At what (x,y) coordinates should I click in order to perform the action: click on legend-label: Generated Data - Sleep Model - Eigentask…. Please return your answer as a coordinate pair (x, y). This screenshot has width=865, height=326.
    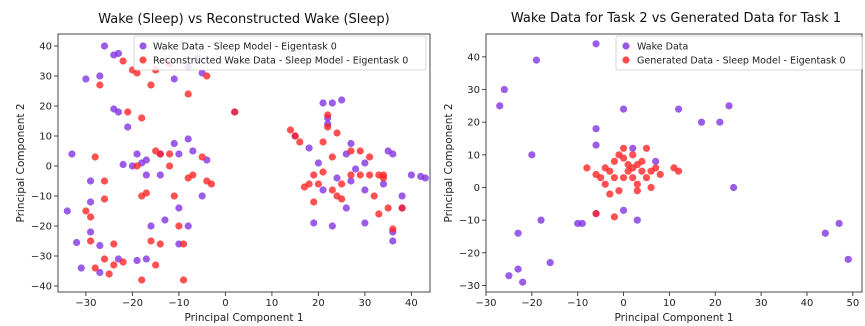
    Looking at the image, I should click on (741, 61).